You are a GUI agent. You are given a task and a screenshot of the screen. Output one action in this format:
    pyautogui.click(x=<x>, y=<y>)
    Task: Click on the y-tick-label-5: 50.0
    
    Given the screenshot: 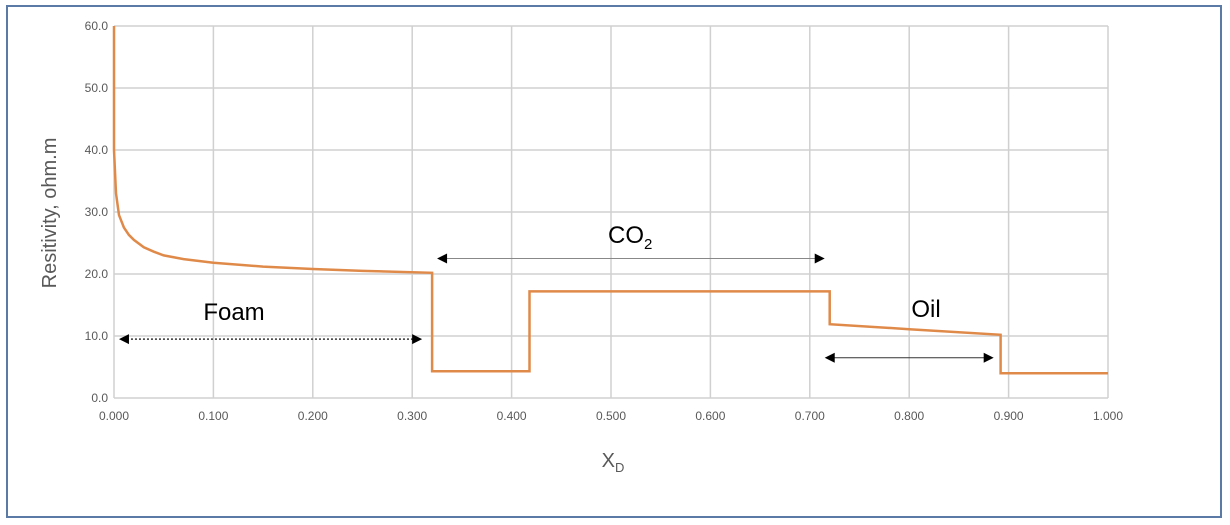 What is the action you would take?
    pyautogui.click(x=97, y=88)
    